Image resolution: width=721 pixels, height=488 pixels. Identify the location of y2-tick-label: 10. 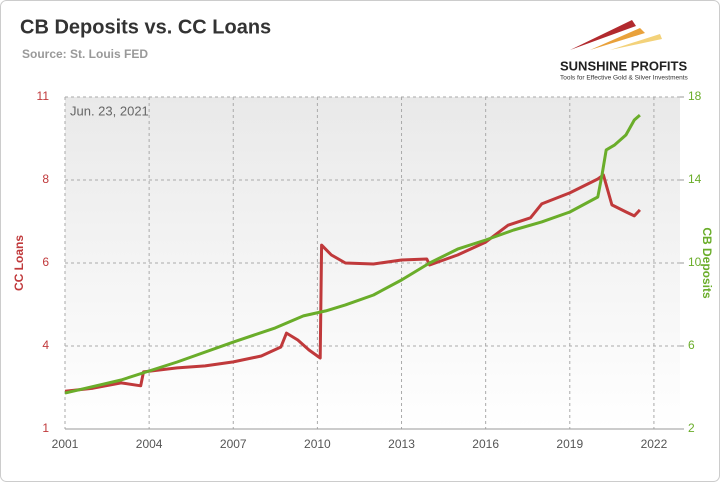
(695, 262).